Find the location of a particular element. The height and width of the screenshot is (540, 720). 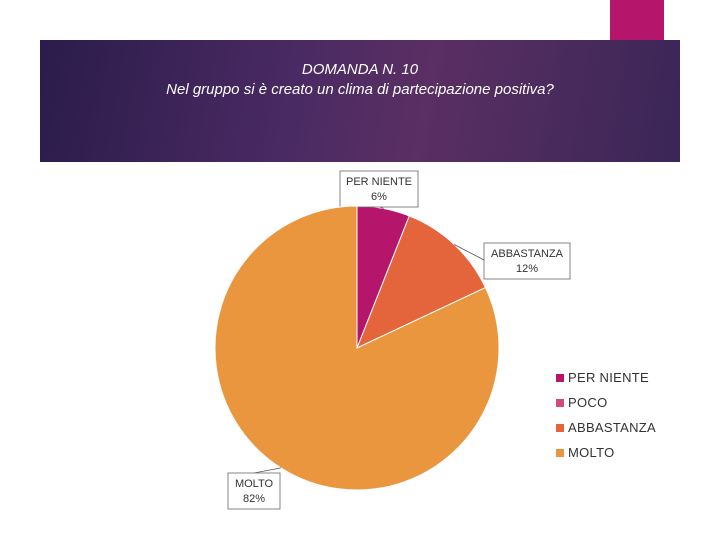

leader-line-molto is located at coordinates (267, 470).